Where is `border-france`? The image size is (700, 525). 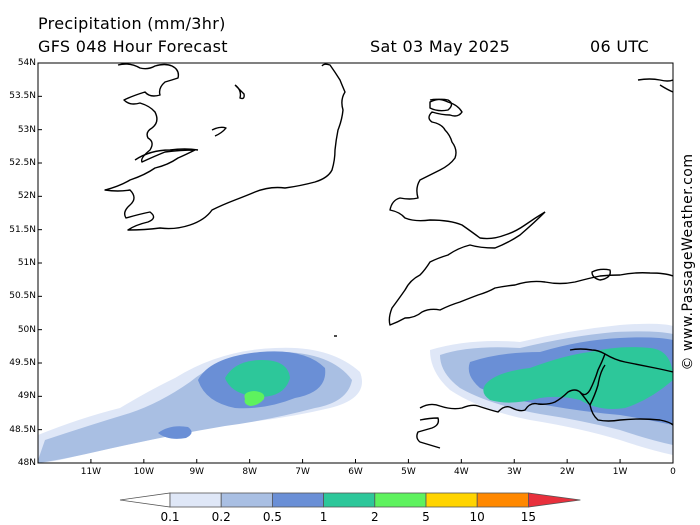
border-france is located at coordinates (597, 385).